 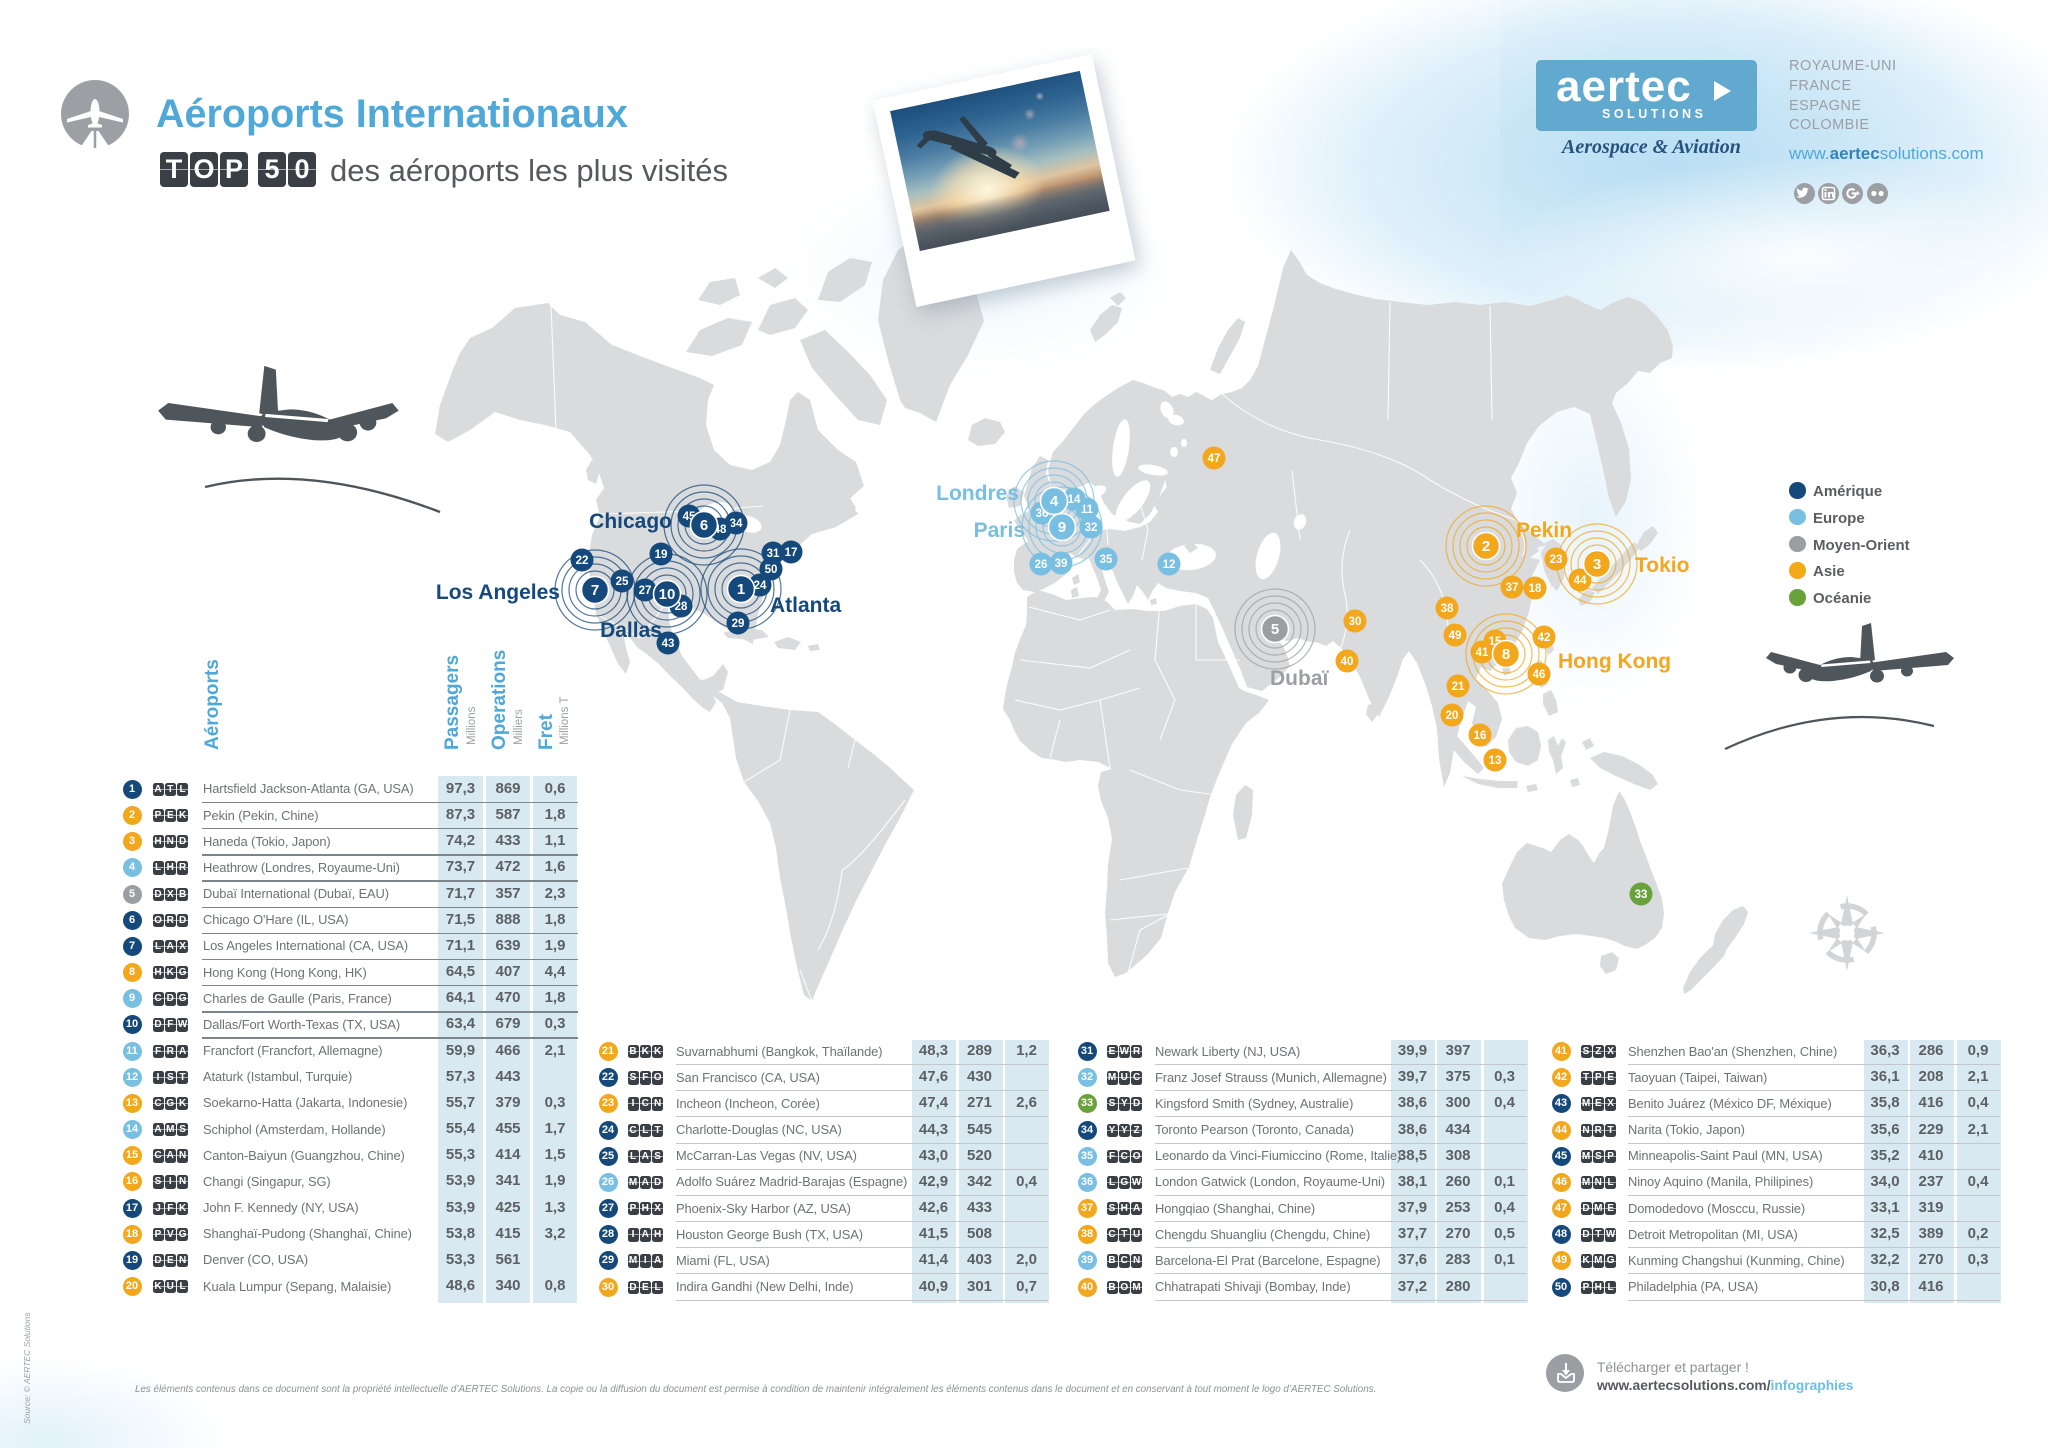 I want to click on svg-text: Atlanta, so click(x=805, y=605).